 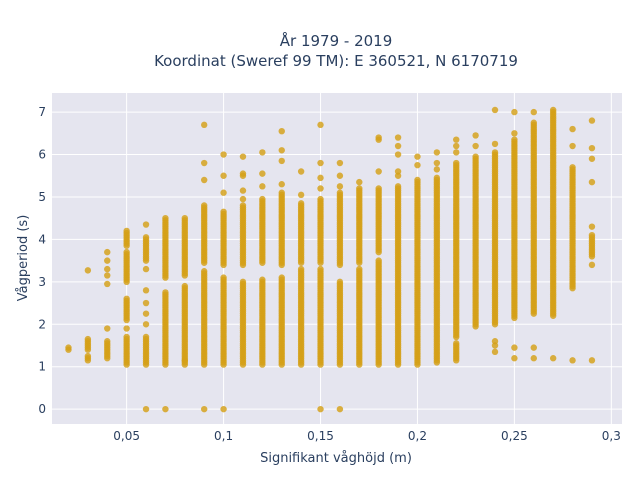 I want to click on y-tick-label: 5, so click(x=42, y=197).